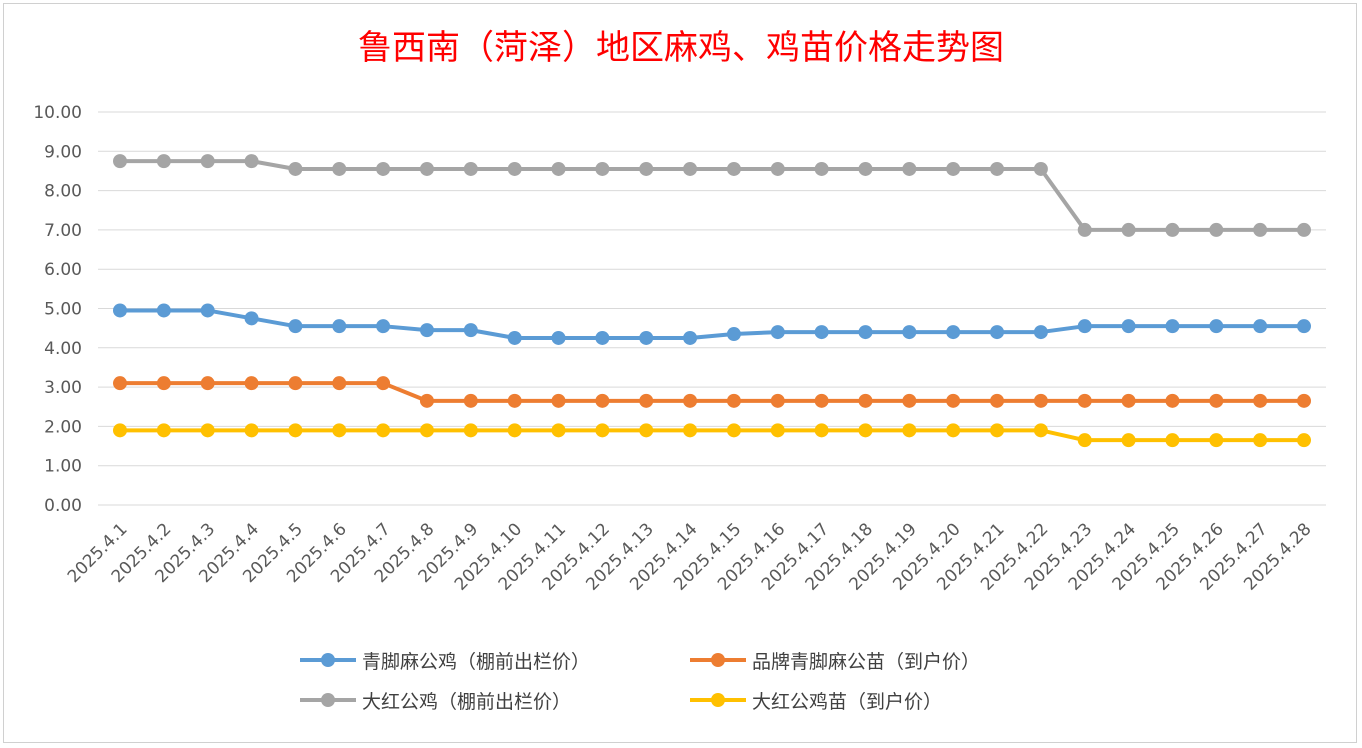 The width and height of the screenshot is (1362, 748). Describe the element at coordinates (495, 660) in the screenshot. I see `legend-item-series-0: 青脚麻公鸡（棚前出栏价）` at that location.